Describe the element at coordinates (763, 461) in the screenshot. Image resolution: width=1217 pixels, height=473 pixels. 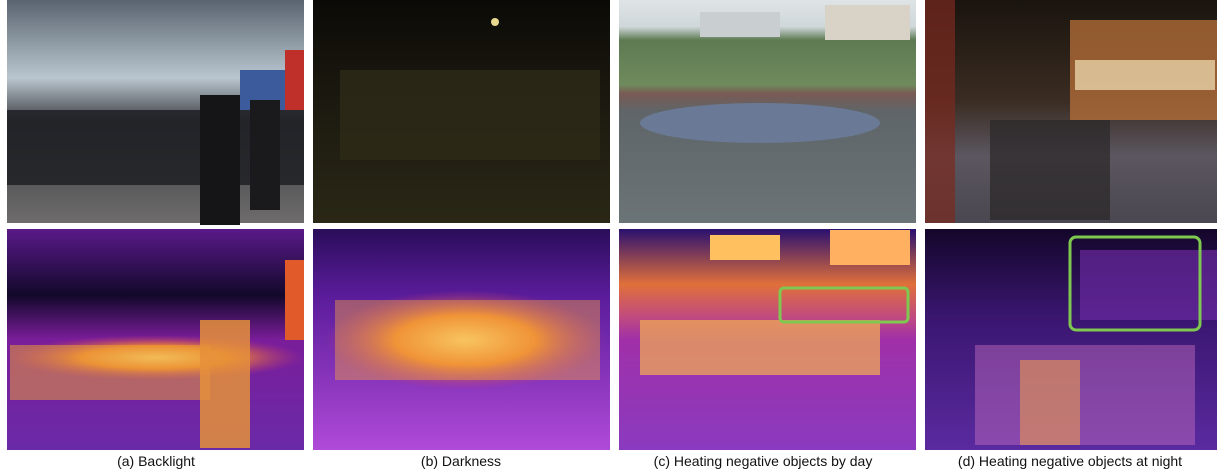
I see `panel-caption: (c) Heating negative objects by day` at that location.